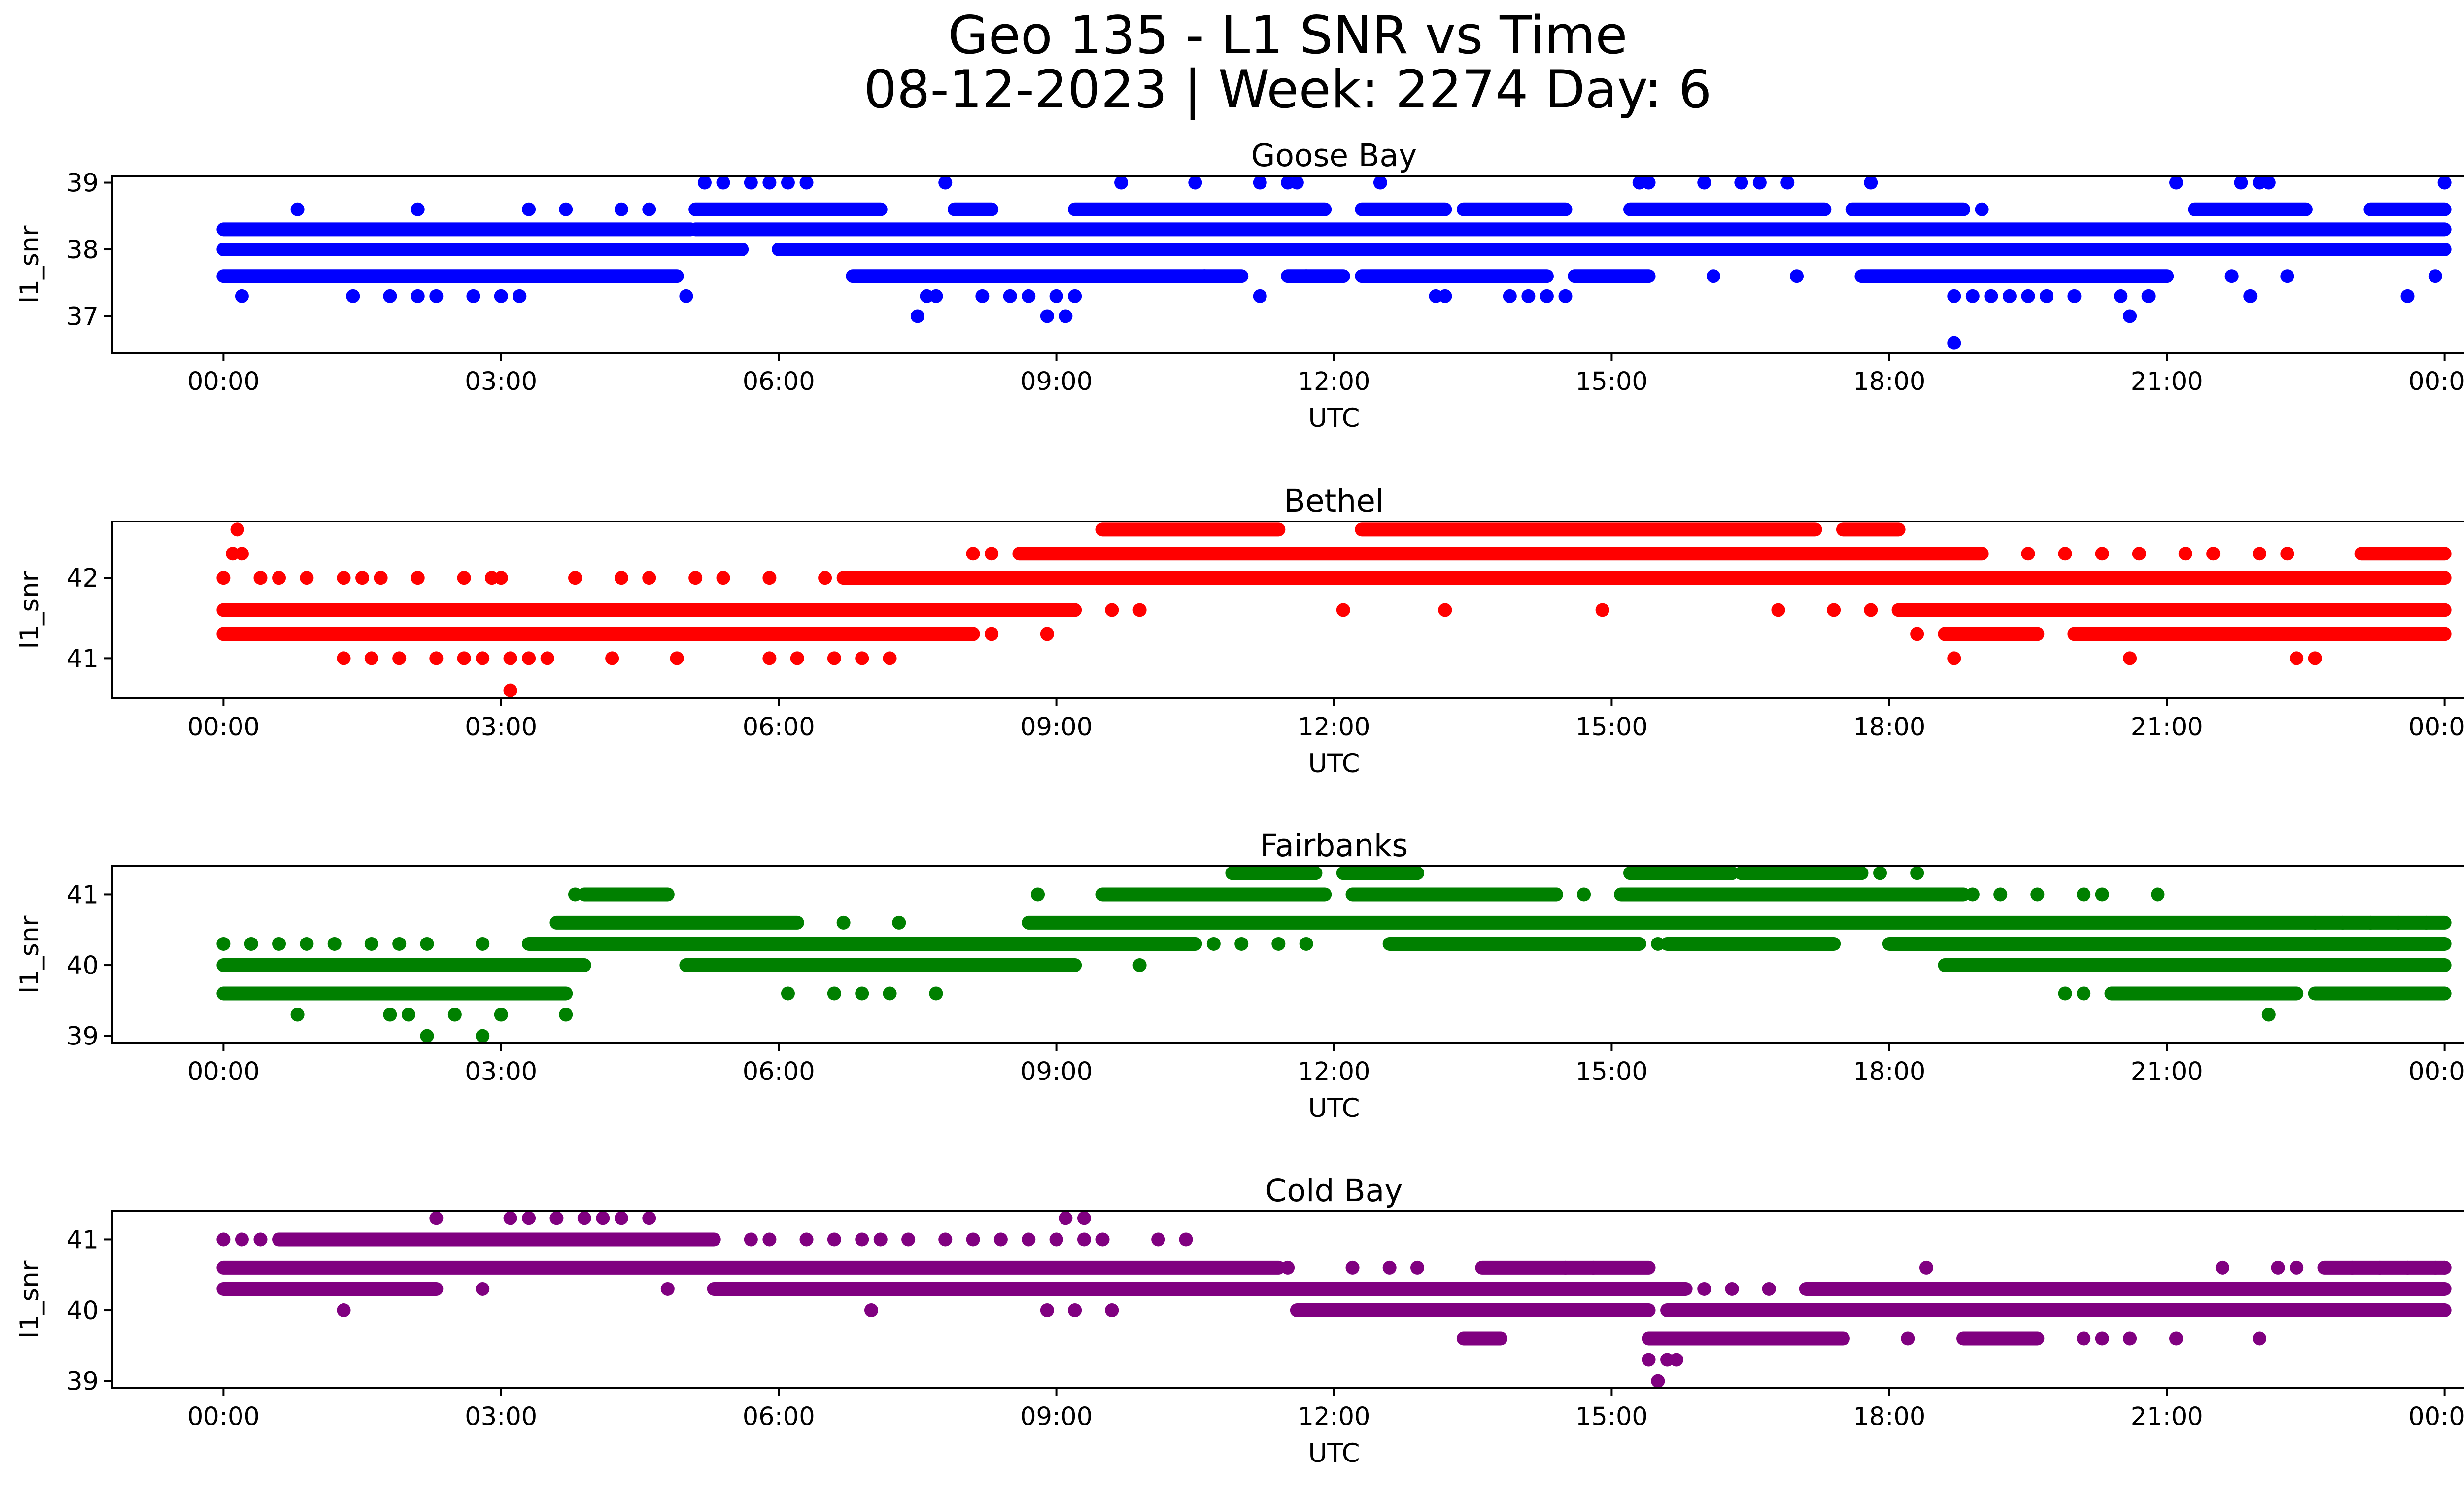 The image size is (2464, 1495). Describe the element at coordinates (83, 250) in the screenshot. I see `y-tick-label: 38` at that location.